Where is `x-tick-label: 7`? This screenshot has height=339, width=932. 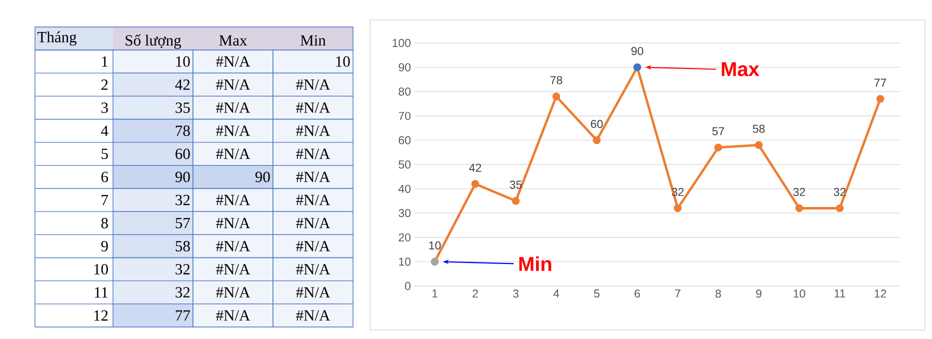 x-tick-label: 7 is located at coordinates (677, 294).